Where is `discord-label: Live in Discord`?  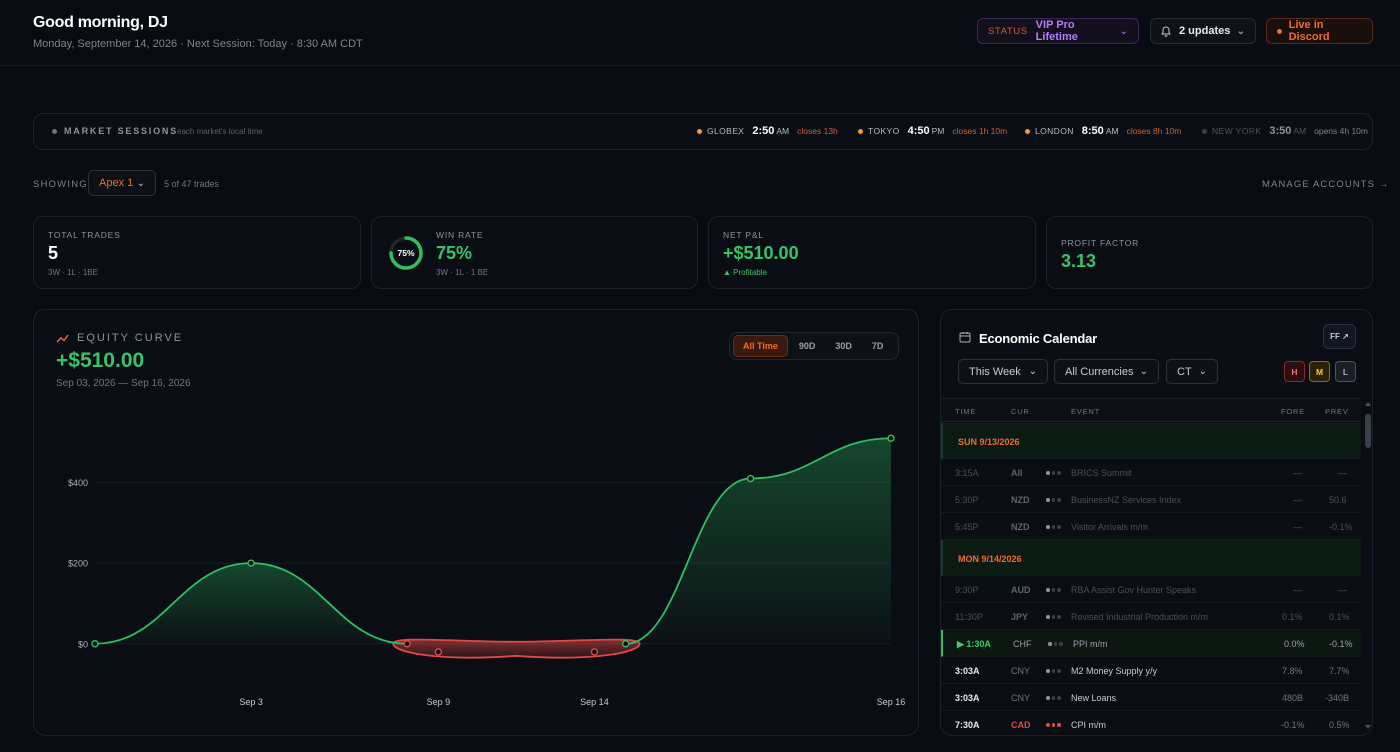
discord-label: Live in Discord is located at coordinates (1309, 31).